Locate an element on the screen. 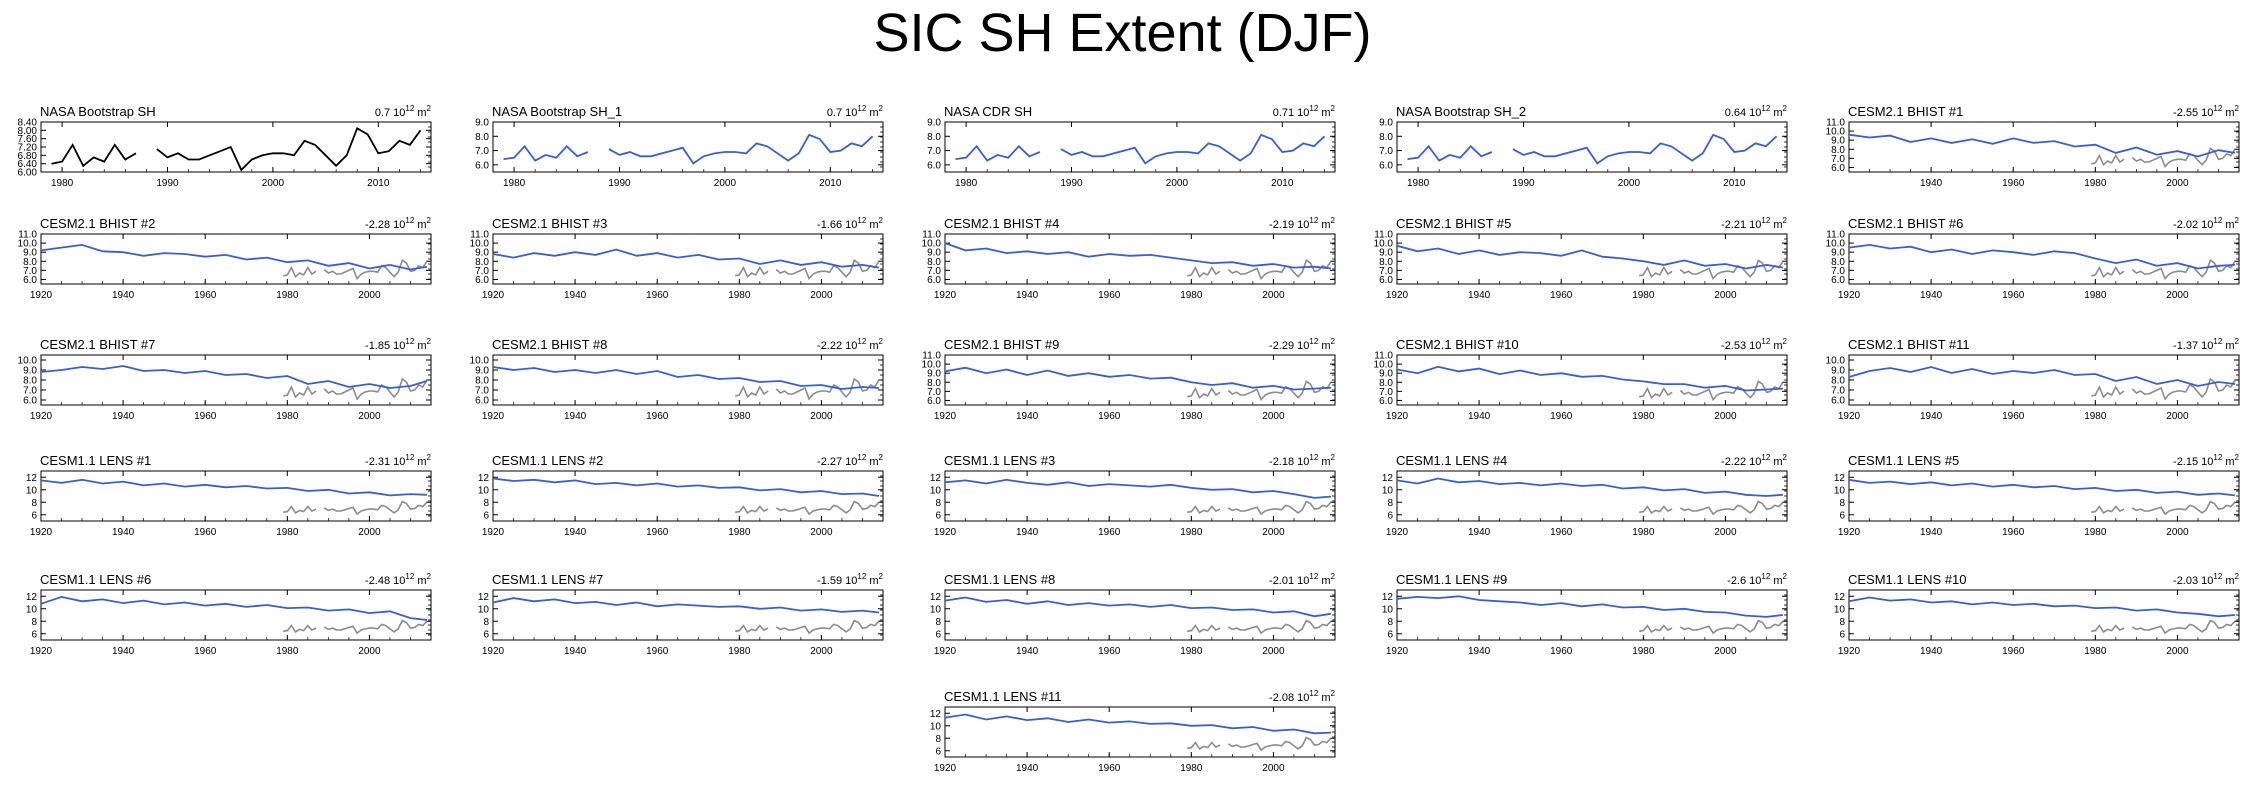  panel-trend-label: -2.21 1012 m2 is located at coordinates (1754, 223).